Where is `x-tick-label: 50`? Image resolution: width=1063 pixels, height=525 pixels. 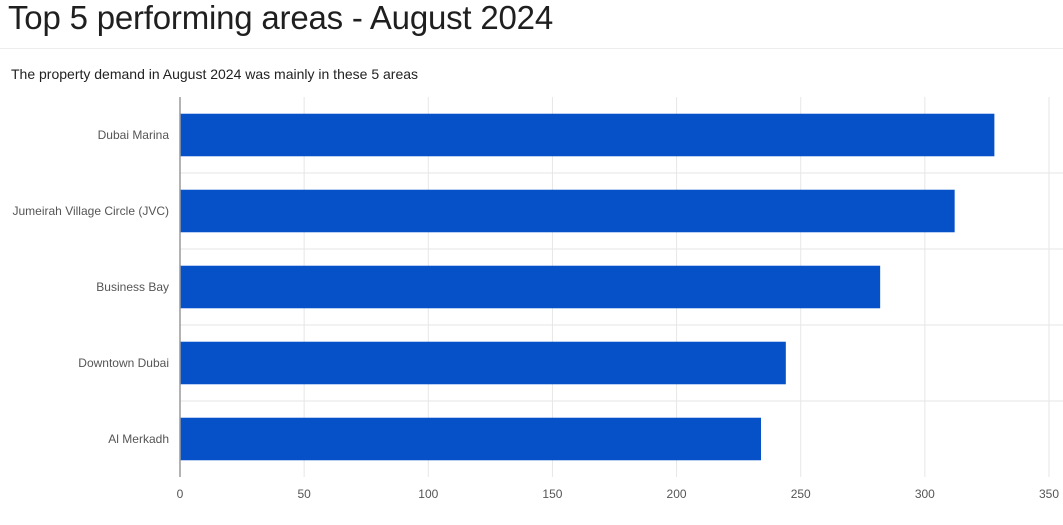 x-tick-label: 50 is located at coordinates (304, 494).